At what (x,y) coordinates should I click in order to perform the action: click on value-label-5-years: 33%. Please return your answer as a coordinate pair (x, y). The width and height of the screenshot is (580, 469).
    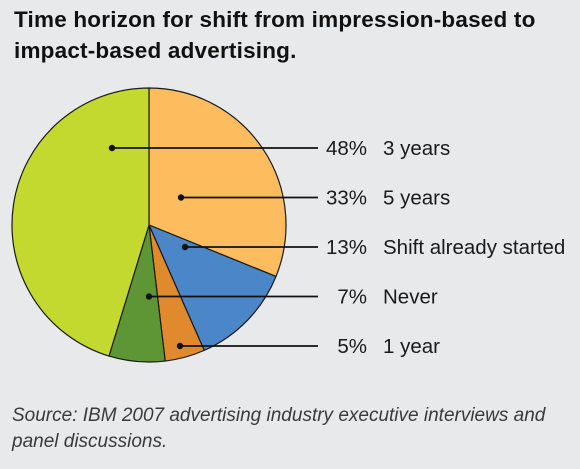
    Looking at the image, I should click on (346, 198).